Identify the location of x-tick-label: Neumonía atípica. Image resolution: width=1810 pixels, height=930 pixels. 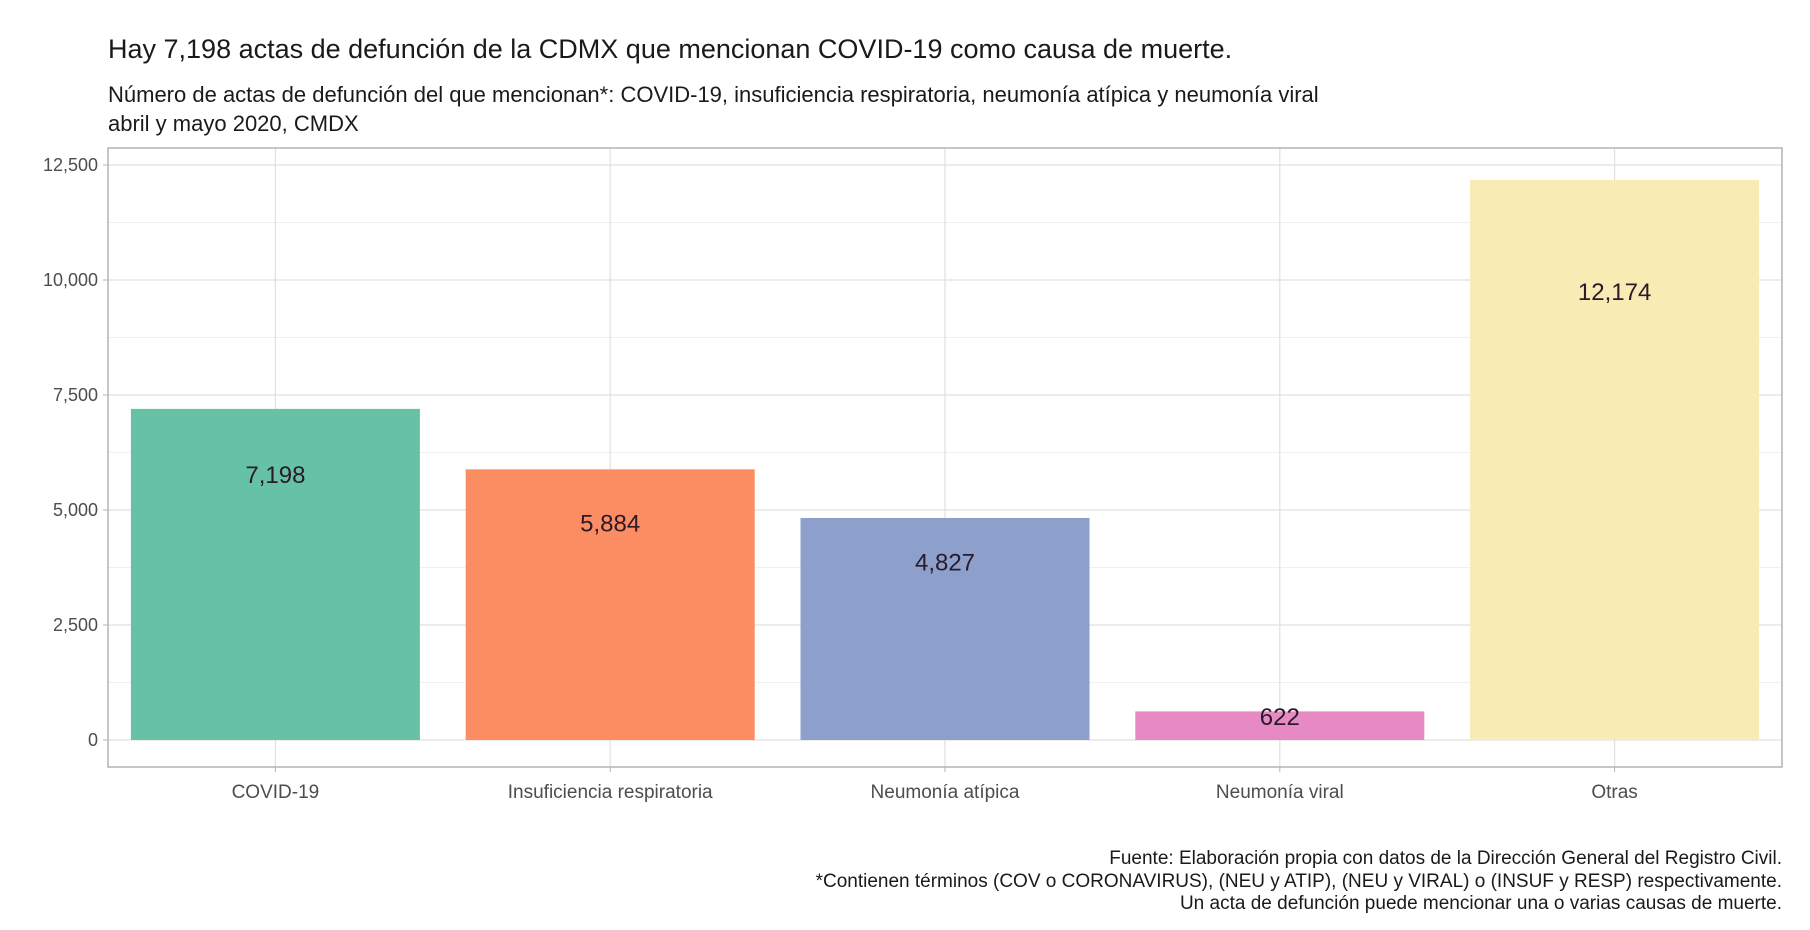
(945, 792).